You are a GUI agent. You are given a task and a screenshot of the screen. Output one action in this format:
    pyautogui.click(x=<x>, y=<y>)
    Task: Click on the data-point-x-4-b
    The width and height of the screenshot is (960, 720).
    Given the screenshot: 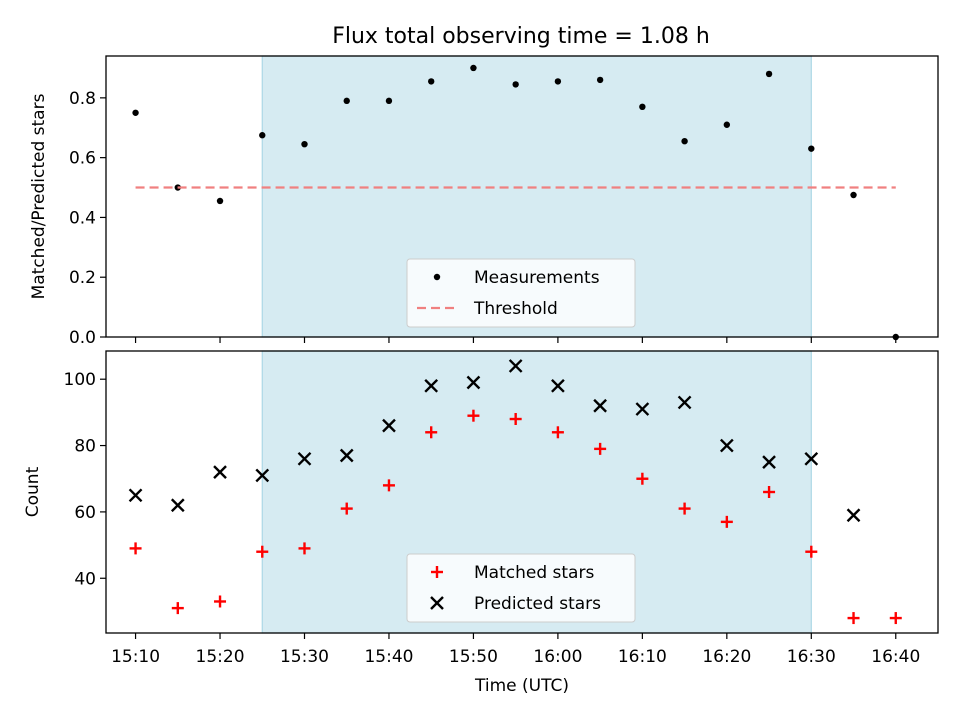 What is the action you would take?
    pyautogui.click(x=304, y=458)
    